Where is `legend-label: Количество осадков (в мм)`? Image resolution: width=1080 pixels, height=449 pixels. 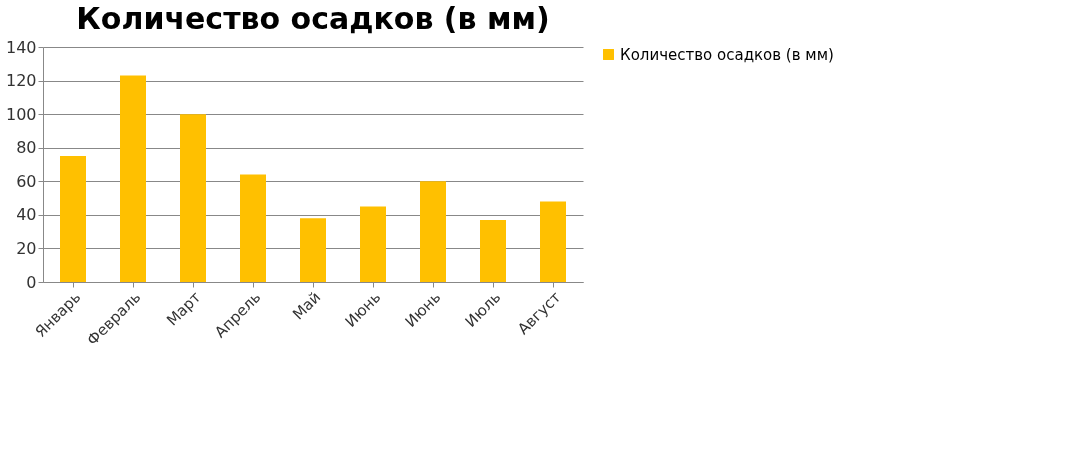
legend-label: Количество осадков (в мм) is located at coordinates (727, 54).